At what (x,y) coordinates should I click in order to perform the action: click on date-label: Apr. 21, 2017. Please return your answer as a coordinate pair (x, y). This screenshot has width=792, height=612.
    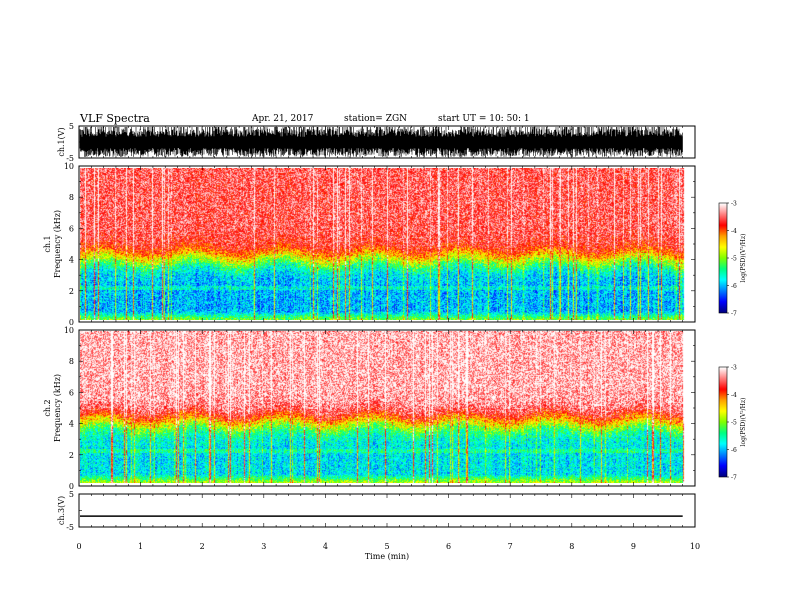
    Looking at the image, I should click on (283, 119).